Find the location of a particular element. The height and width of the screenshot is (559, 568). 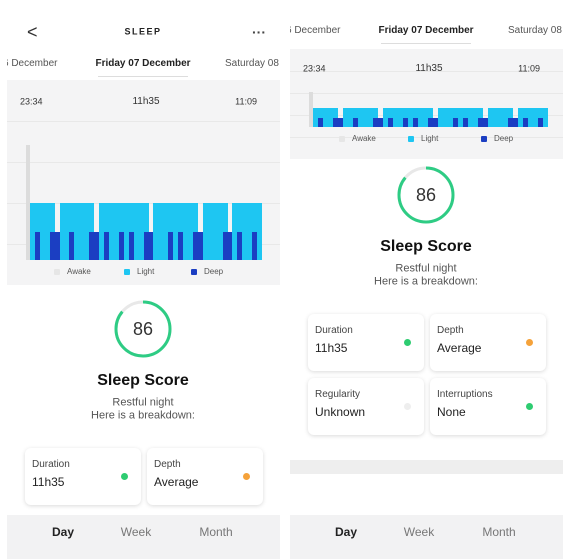

metric-value: Average is located at coordinates (459, 348).